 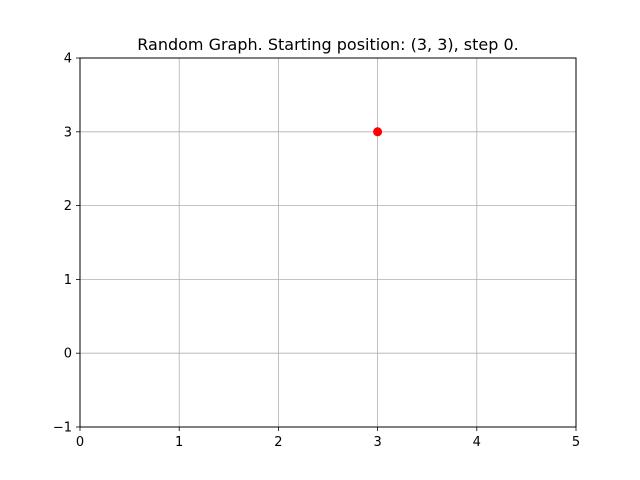 I want to click on x-tick-label: 1, so click(x=179, y=442).